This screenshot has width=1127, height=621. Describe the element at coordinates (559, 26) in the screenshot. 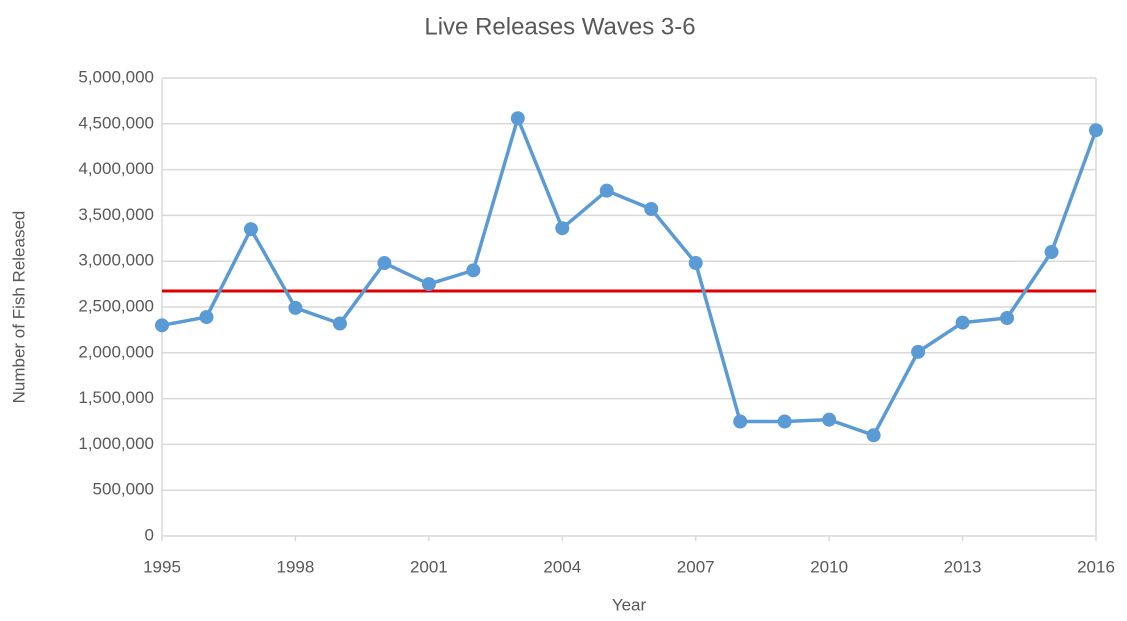

I see `chart-title: Live Releases Waves 3-6` at that location.